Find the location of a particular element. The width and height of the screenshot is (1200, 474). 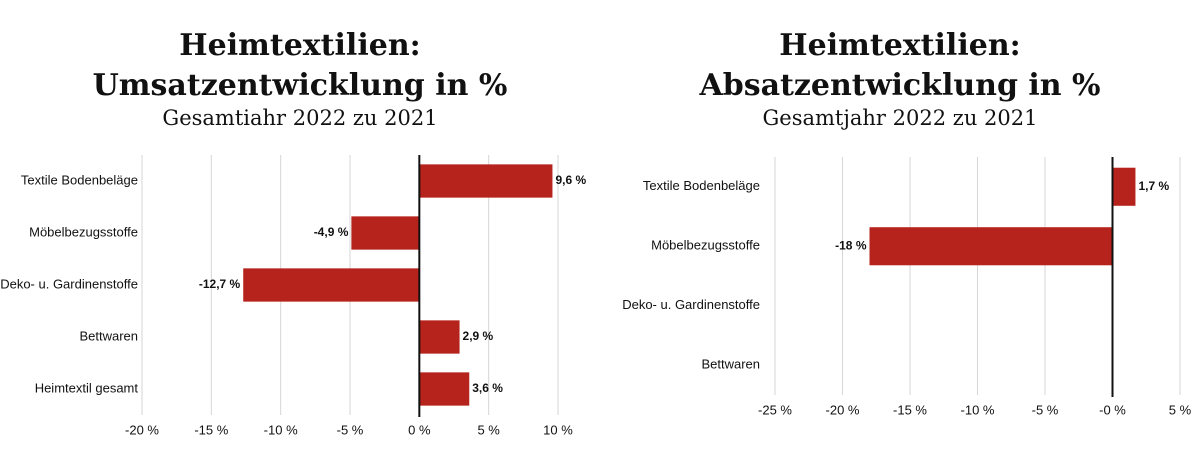

y-tick-label: Heimtextil gesamt is located at coordinates (87, 387).